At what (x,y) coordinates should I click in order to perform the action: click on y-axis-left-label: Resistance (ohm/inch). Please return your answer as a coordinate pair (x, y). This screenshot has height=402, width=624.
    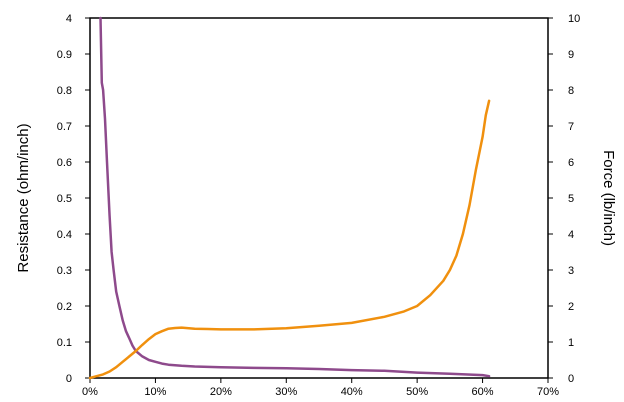
    Looking at the image, I should click on (23, 197).